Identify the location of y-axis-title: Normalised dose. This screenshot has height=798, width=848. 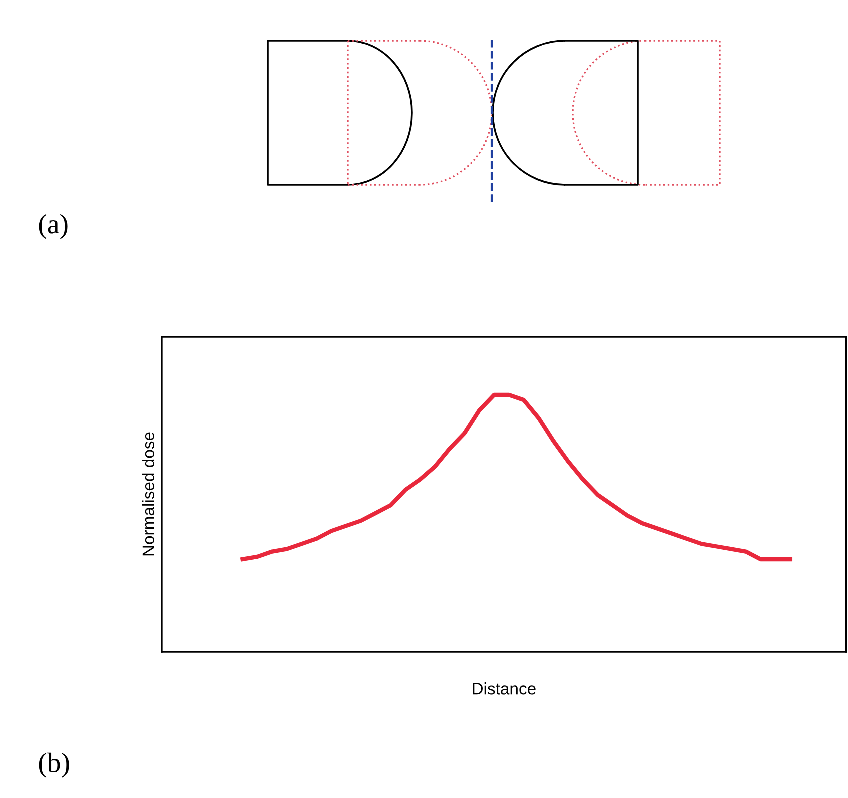
(148, 494).